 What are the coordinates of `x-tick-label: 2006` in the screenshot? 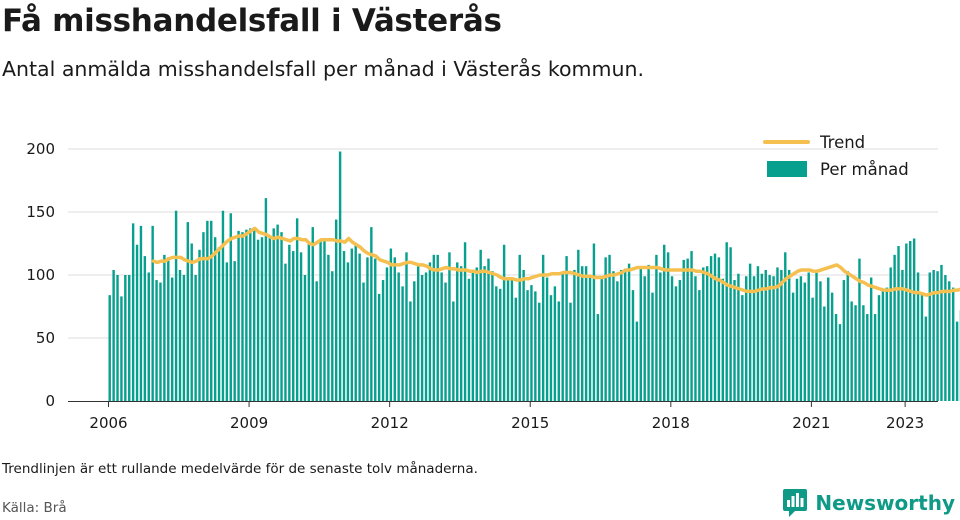 It's located at (108, 423).